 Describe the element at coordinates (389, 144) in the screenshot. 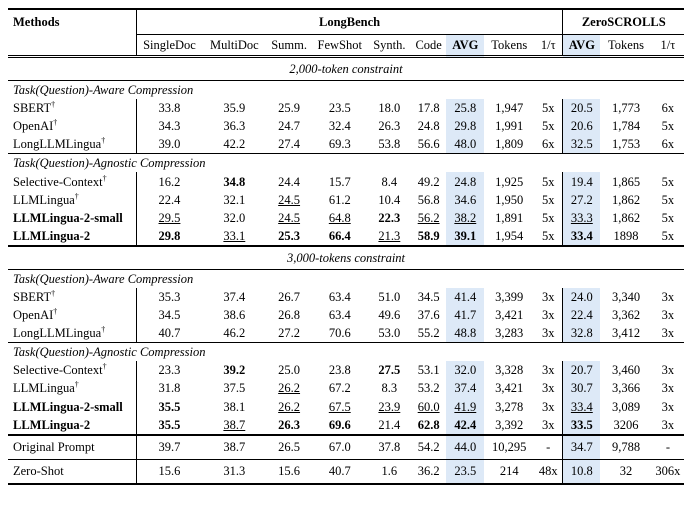

I see `table-cell: 53.8` at that location.